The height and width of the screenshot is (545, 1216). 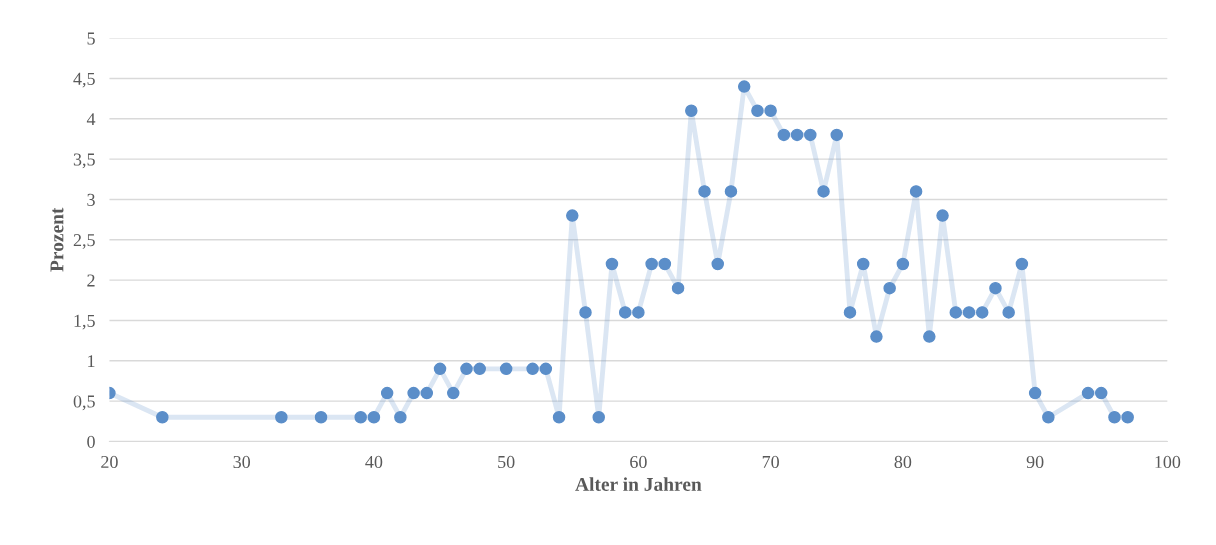 What do you see at coordinates (638, 484) in the screenshot?
I see `x-axis-title: Alter in Jahren` at bounding box center [638, 484].